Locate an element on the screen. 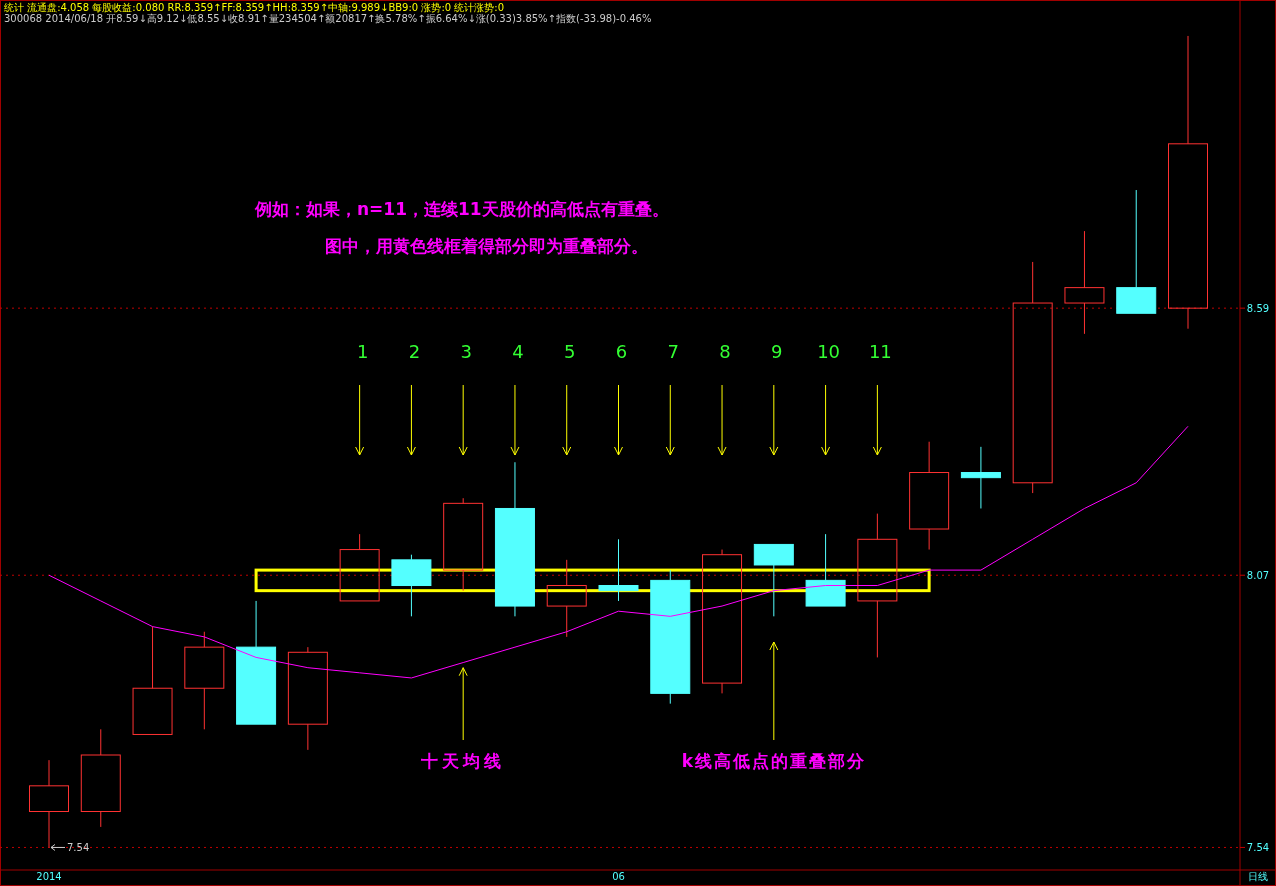  y-tick-label: 8.07 is located at coordinates (1258, 575).